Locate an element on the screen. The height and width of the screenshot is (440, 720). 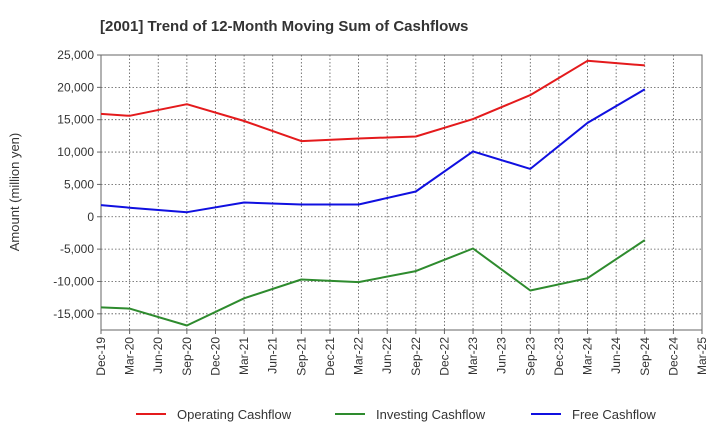
free-cashflow-legend-label: Free Cashflow is located at coordinates (614, 414).